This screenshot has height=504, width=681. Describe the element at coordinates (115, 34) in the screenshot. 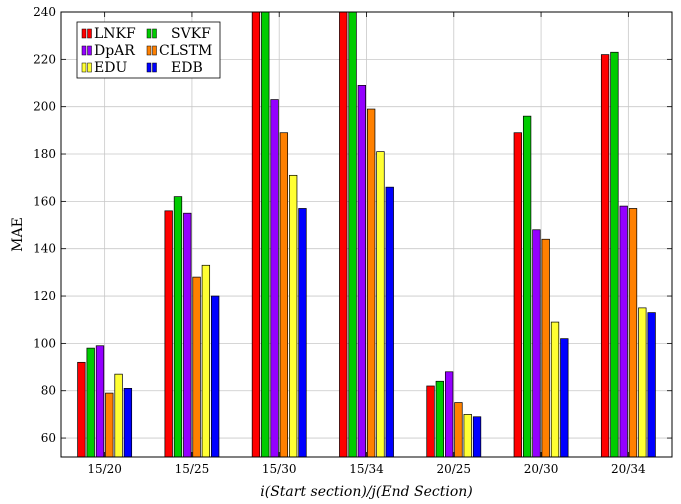

I see `legend-label: LNKF` at that location.